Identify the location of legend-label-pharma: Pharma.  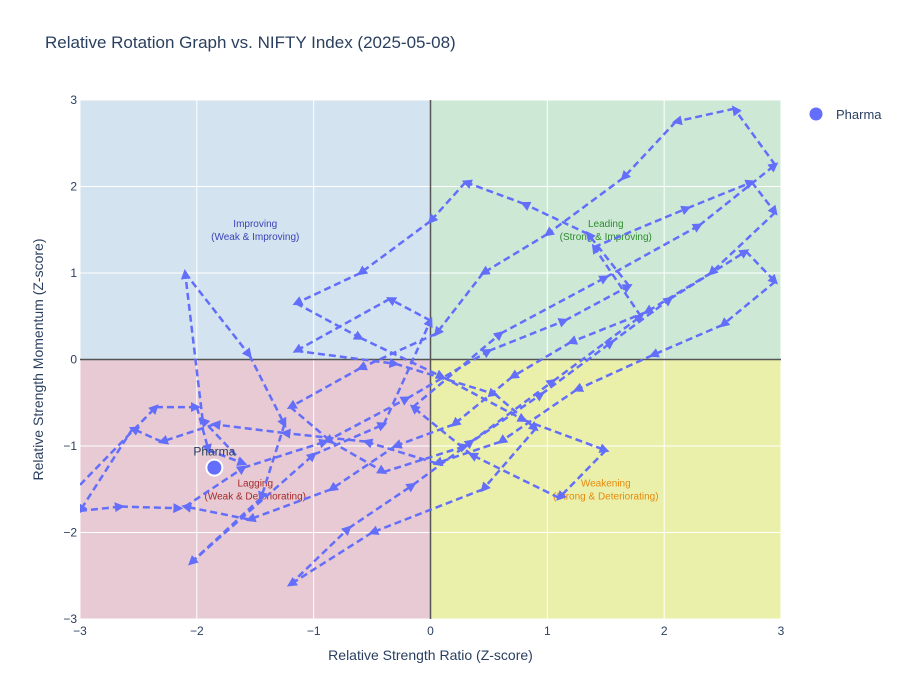
(859, 114).